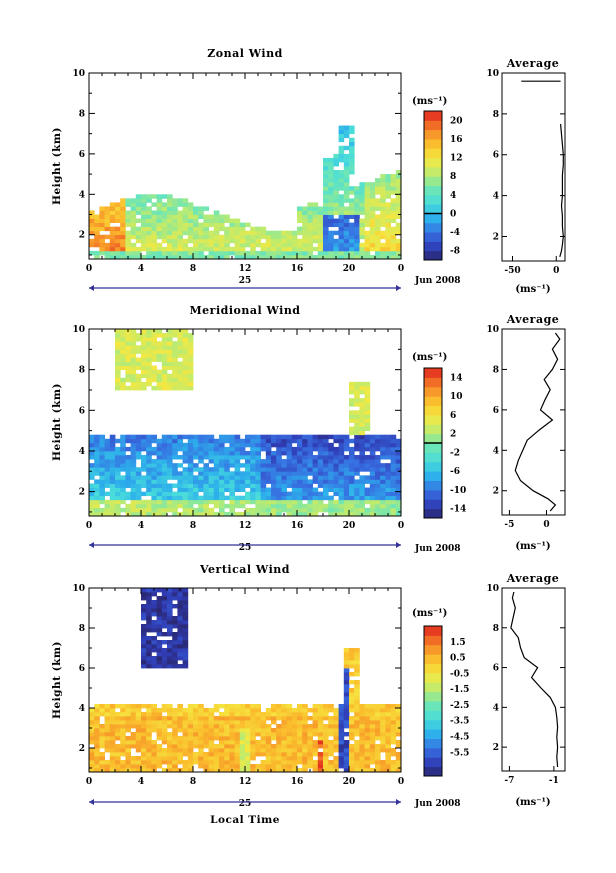  I want to click on vertical-date-axis: 25 Jun 2008, so click(275, 804).